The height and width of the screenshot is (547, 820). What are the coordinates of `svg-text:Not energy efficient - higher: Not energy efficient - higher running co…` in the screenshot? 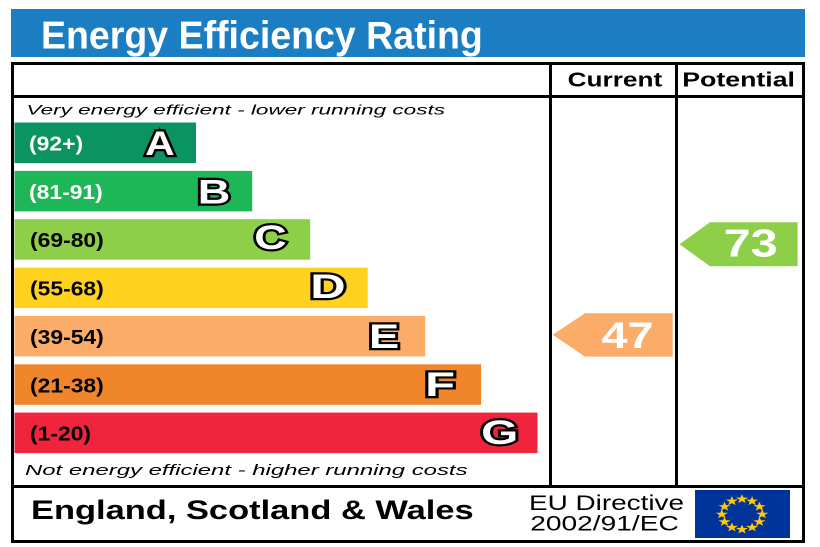 It's located at (246, 470).